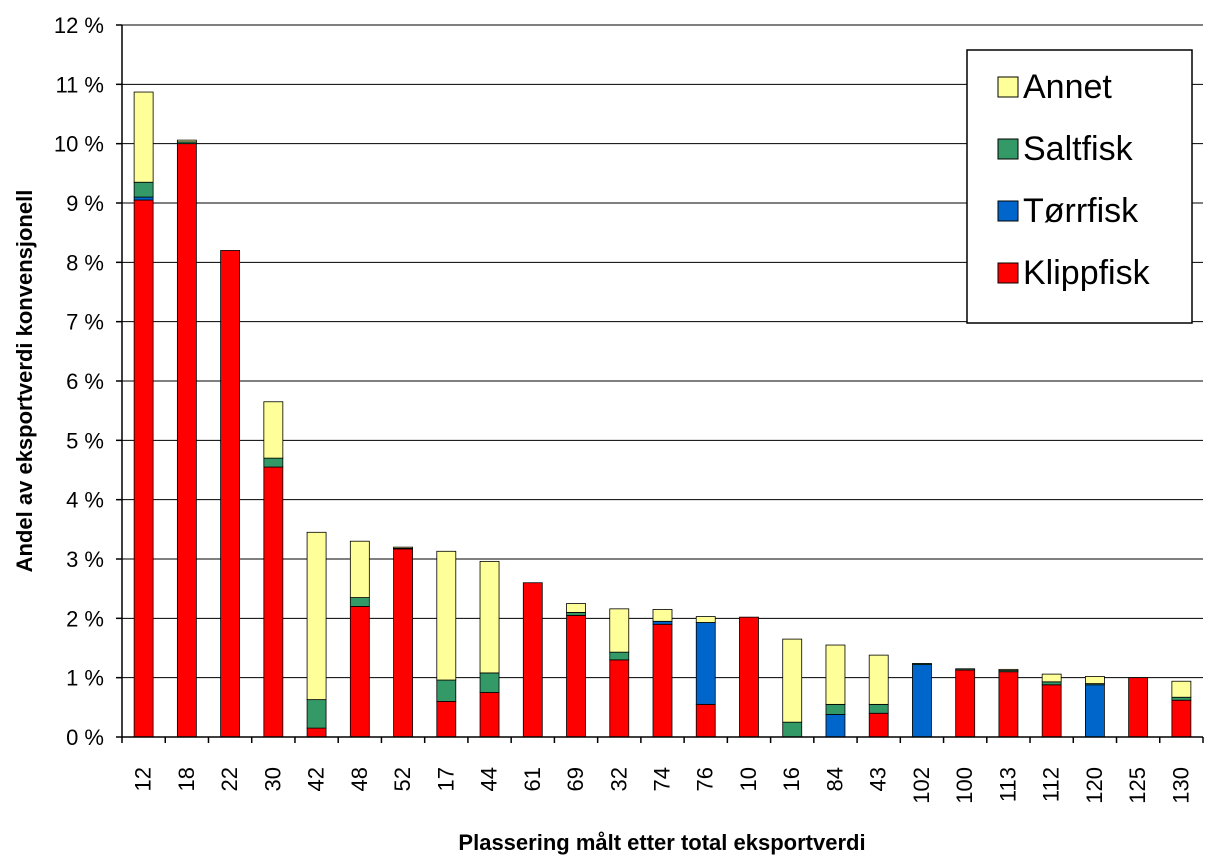 Image resolution: width=1216 pixels, height=858 pixels. Describe the element at coordinates (532, 779) in the screenshot. I see `x-tick-label: 61` at that location.